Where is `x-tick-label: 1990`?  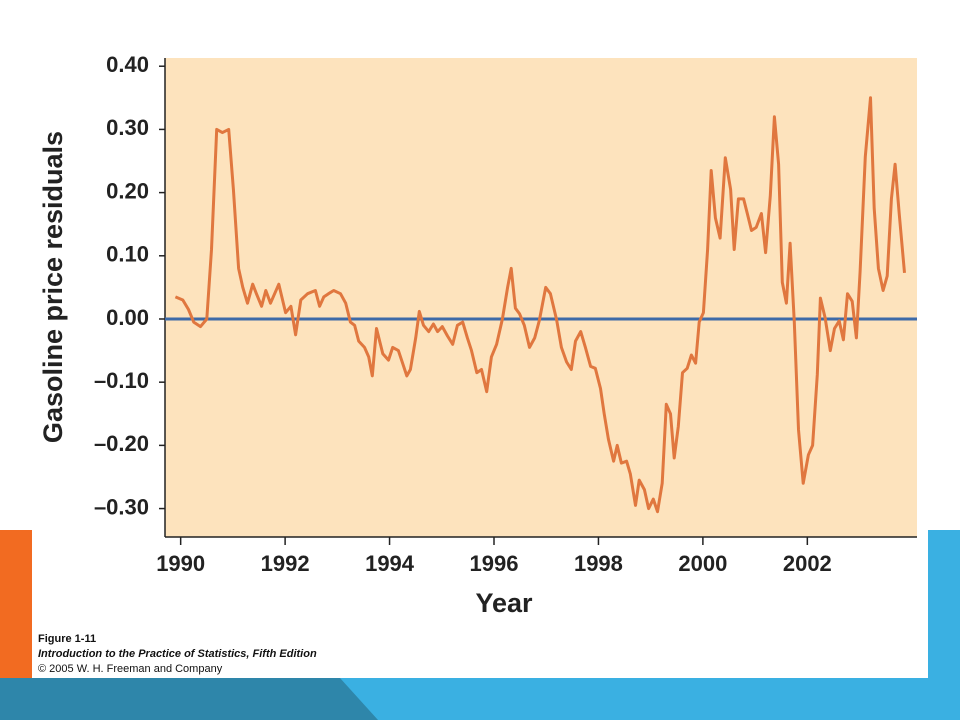
x-tick-label: 1990 is located at coordinates (180, 563).